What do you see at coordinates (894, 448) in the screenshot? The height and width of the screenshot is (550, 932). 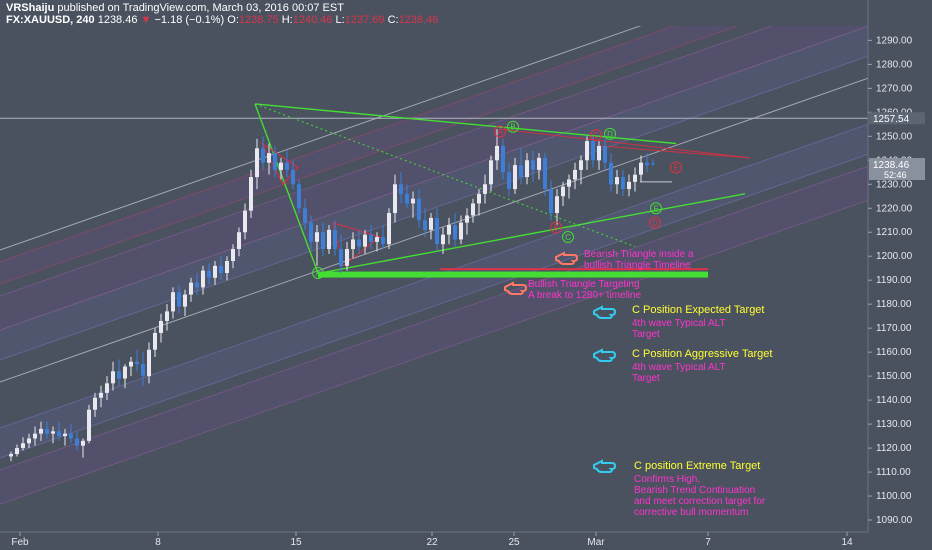 I see `y-tick-label: 1120.00` at bounding box center [894, 448].